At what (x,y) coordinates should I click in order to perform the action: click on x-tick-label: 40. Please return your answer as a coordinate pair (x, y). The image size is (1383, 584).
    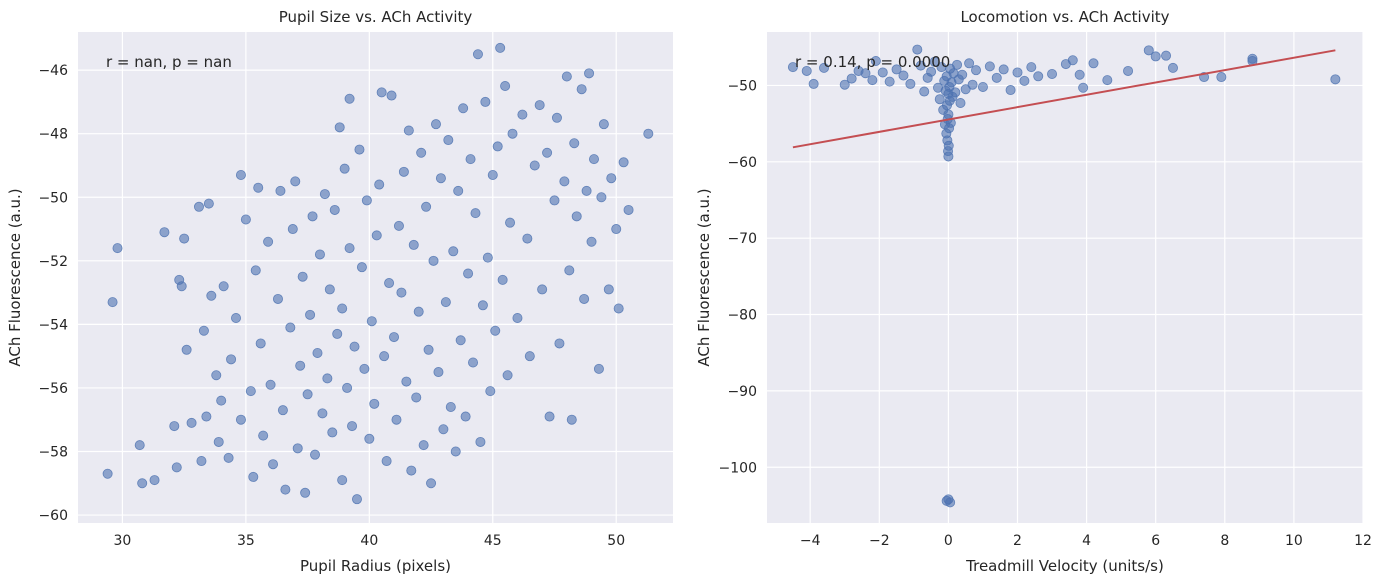
    Looking at the image, I should click on (369, 541).